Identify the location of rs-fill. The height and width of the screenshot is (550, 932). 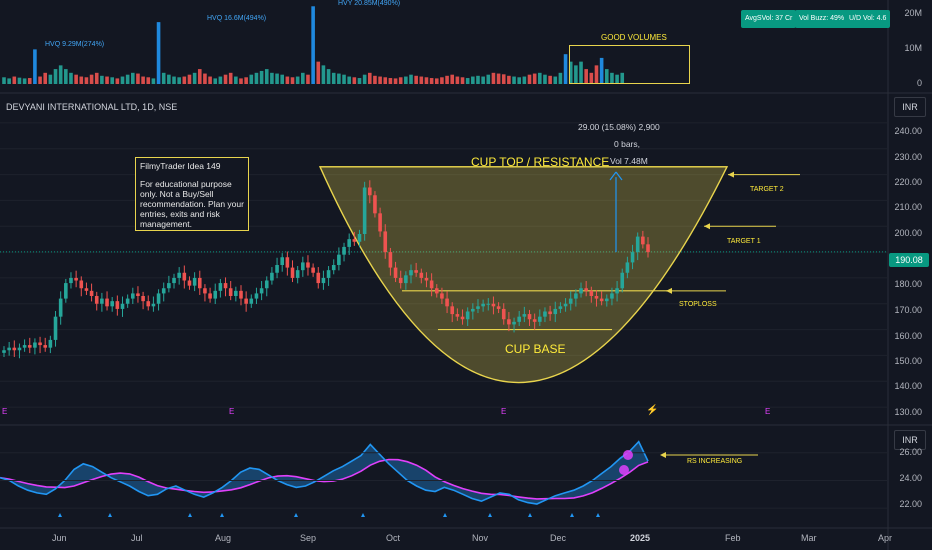
(324, 472).